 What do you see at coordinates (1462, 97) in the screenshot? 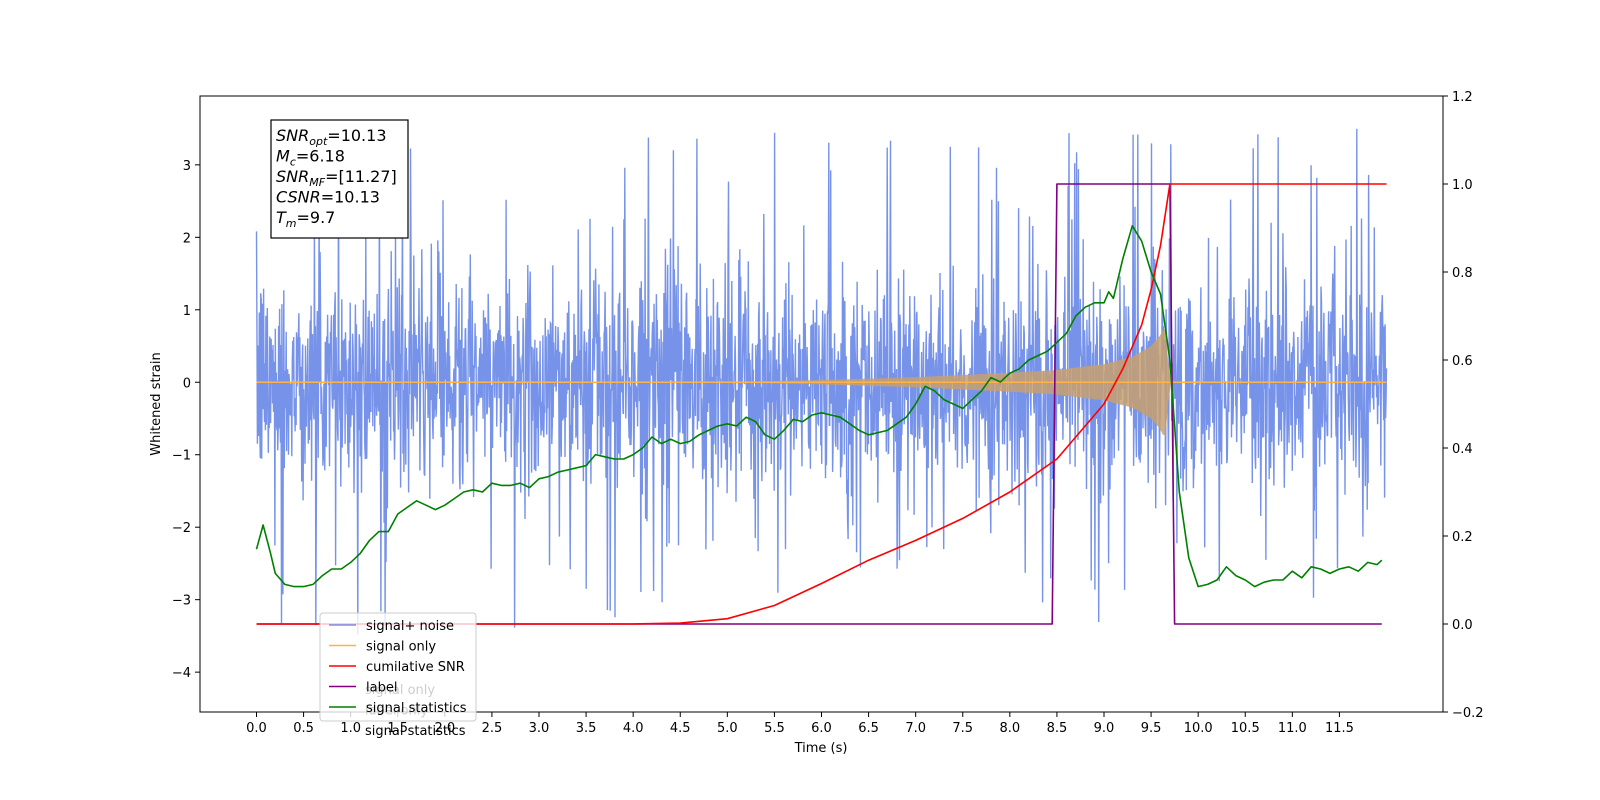
I see `y-right-tick-label: 1.2` at bounding box center [1462, 97].